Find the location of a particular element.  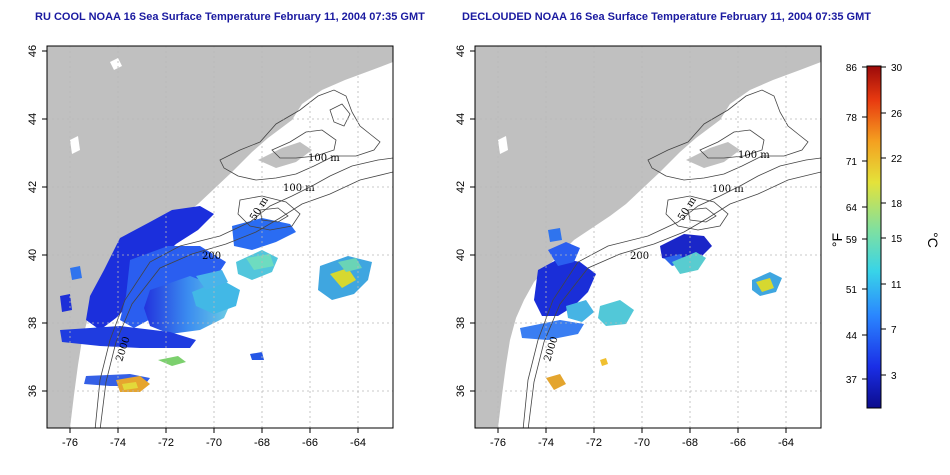

colorbar-f-tick: 64 is located at coordinates (852, 208).